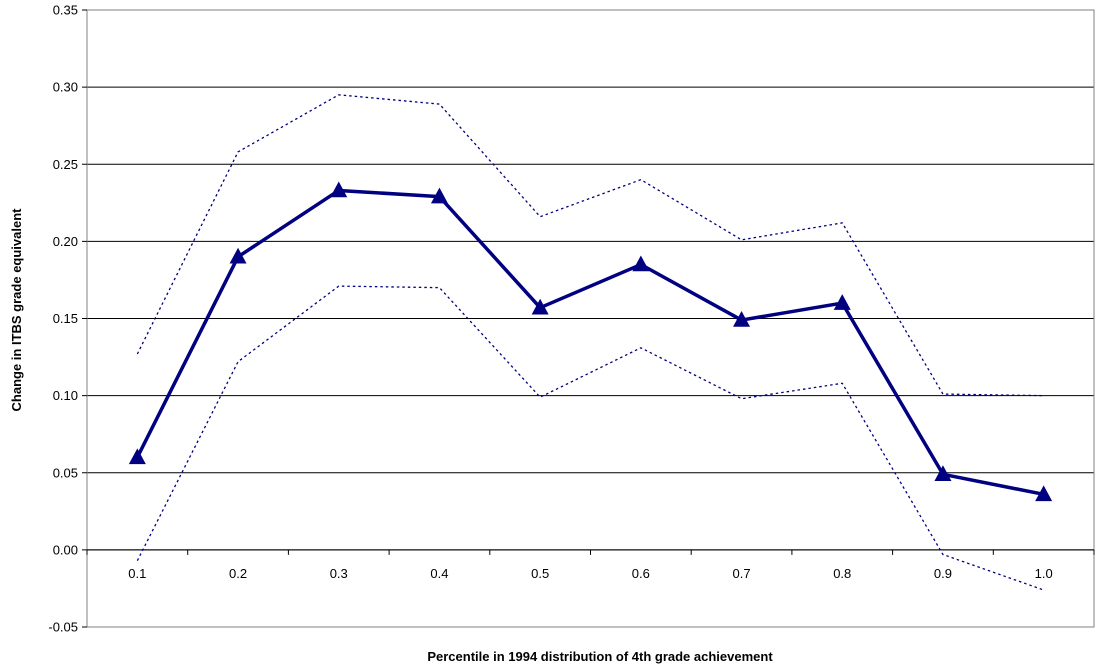  What do you see at coordinates (65, 395) in the screenshot?
I see `y-tick-label: 0.10` at bounding box center [65, 395].